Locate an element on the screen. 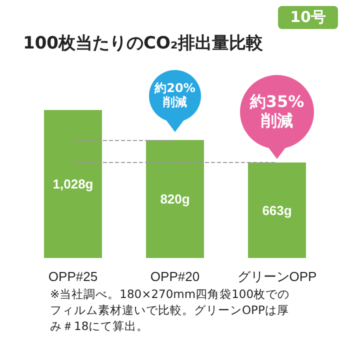  starburst-callout: 約35% 削減 is located at coordinates (277, 116).